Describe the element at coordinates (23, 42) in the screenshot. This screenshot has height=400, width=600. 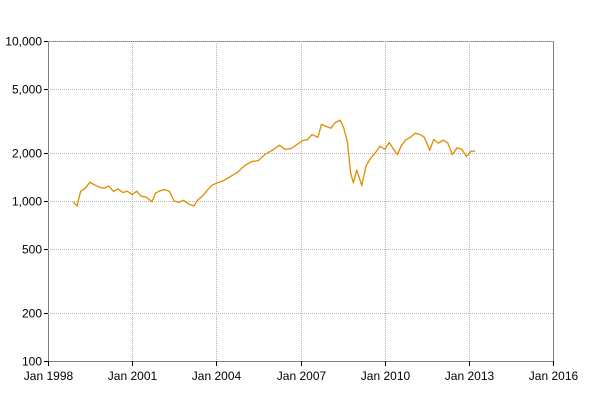
I see `y-tick-label: 10,000` at that location.